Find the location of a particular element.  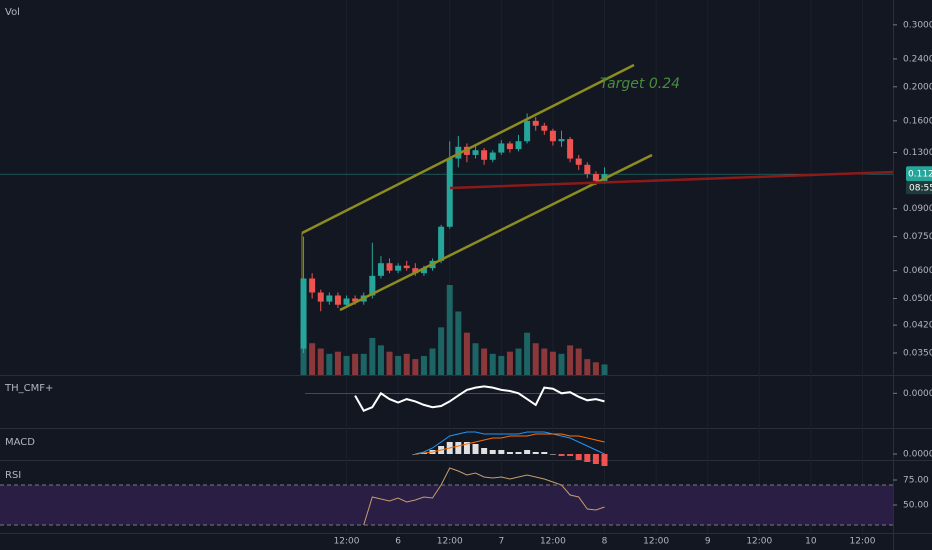

channel-upper is located at coordinates (468, 149).